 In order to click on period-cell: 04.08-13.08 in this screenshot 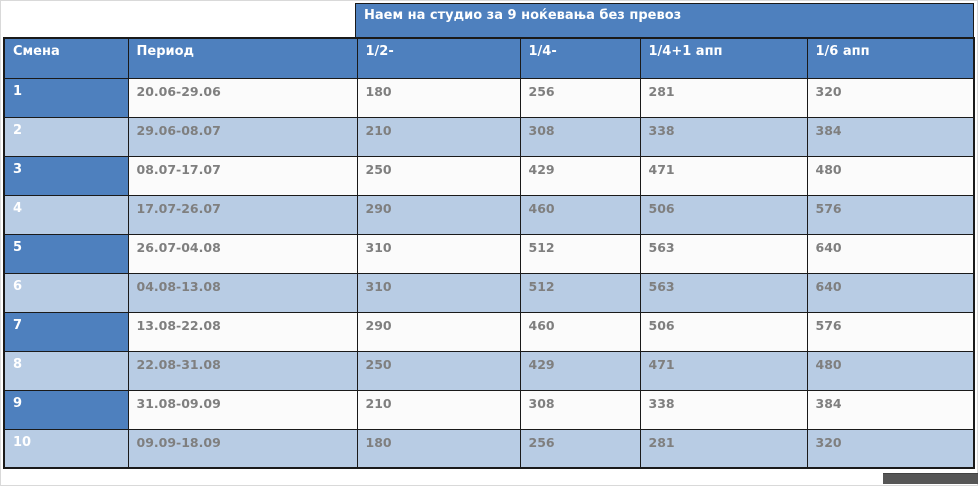, I will do `click(242, 292)`.